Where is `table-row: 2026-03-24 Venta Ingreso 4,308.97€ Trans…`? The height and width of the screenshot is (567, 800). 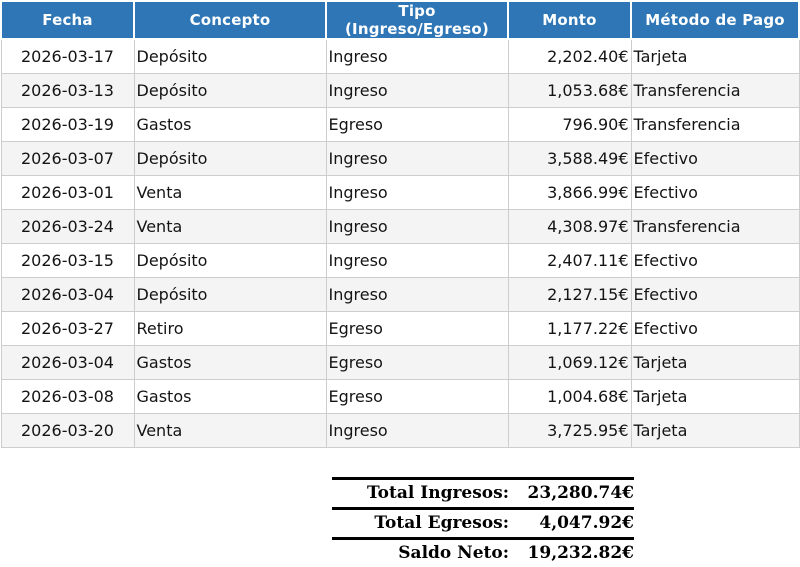
table-row: 2026-03-24 Venta Ingreso 4,308.97€ Trans… is located at coordinates (400, 227).